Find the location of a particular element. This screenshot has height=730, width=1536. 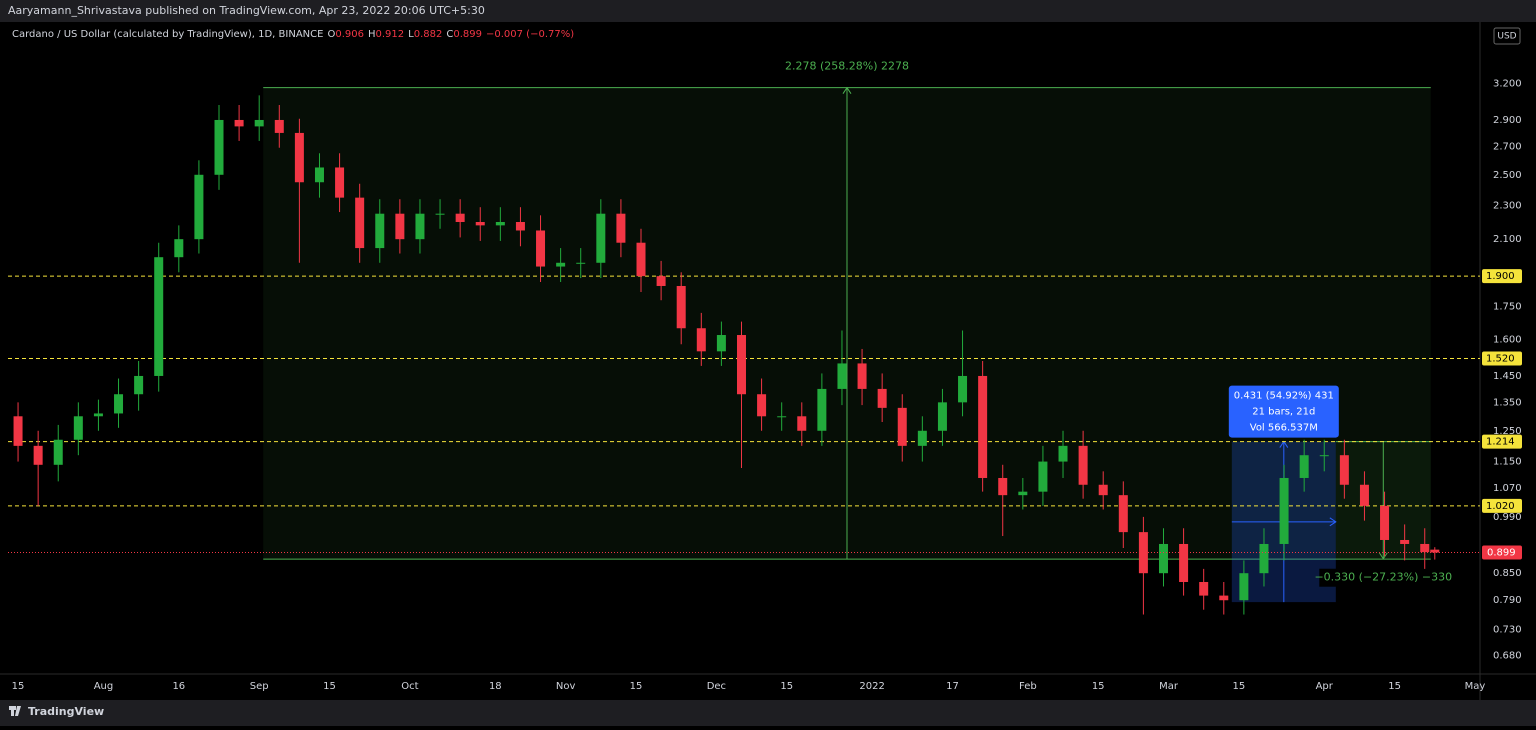

x-tick-label: Feb is located at coordinates (1028, 686).